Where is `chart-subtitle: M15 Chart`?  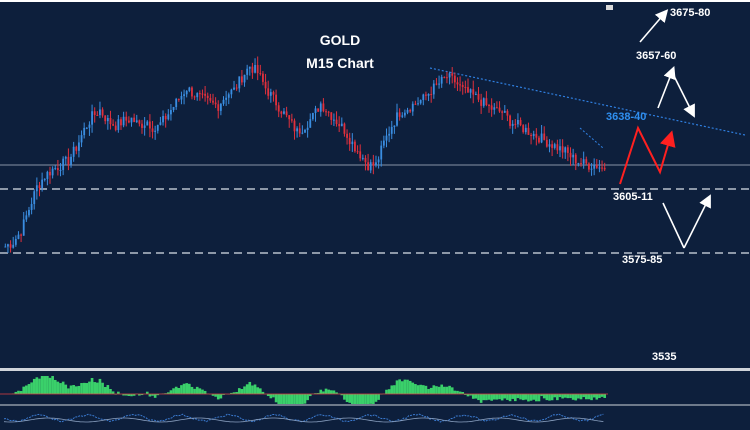 chart-subtitle: M15 Chart is located at coordinates (340, 63).